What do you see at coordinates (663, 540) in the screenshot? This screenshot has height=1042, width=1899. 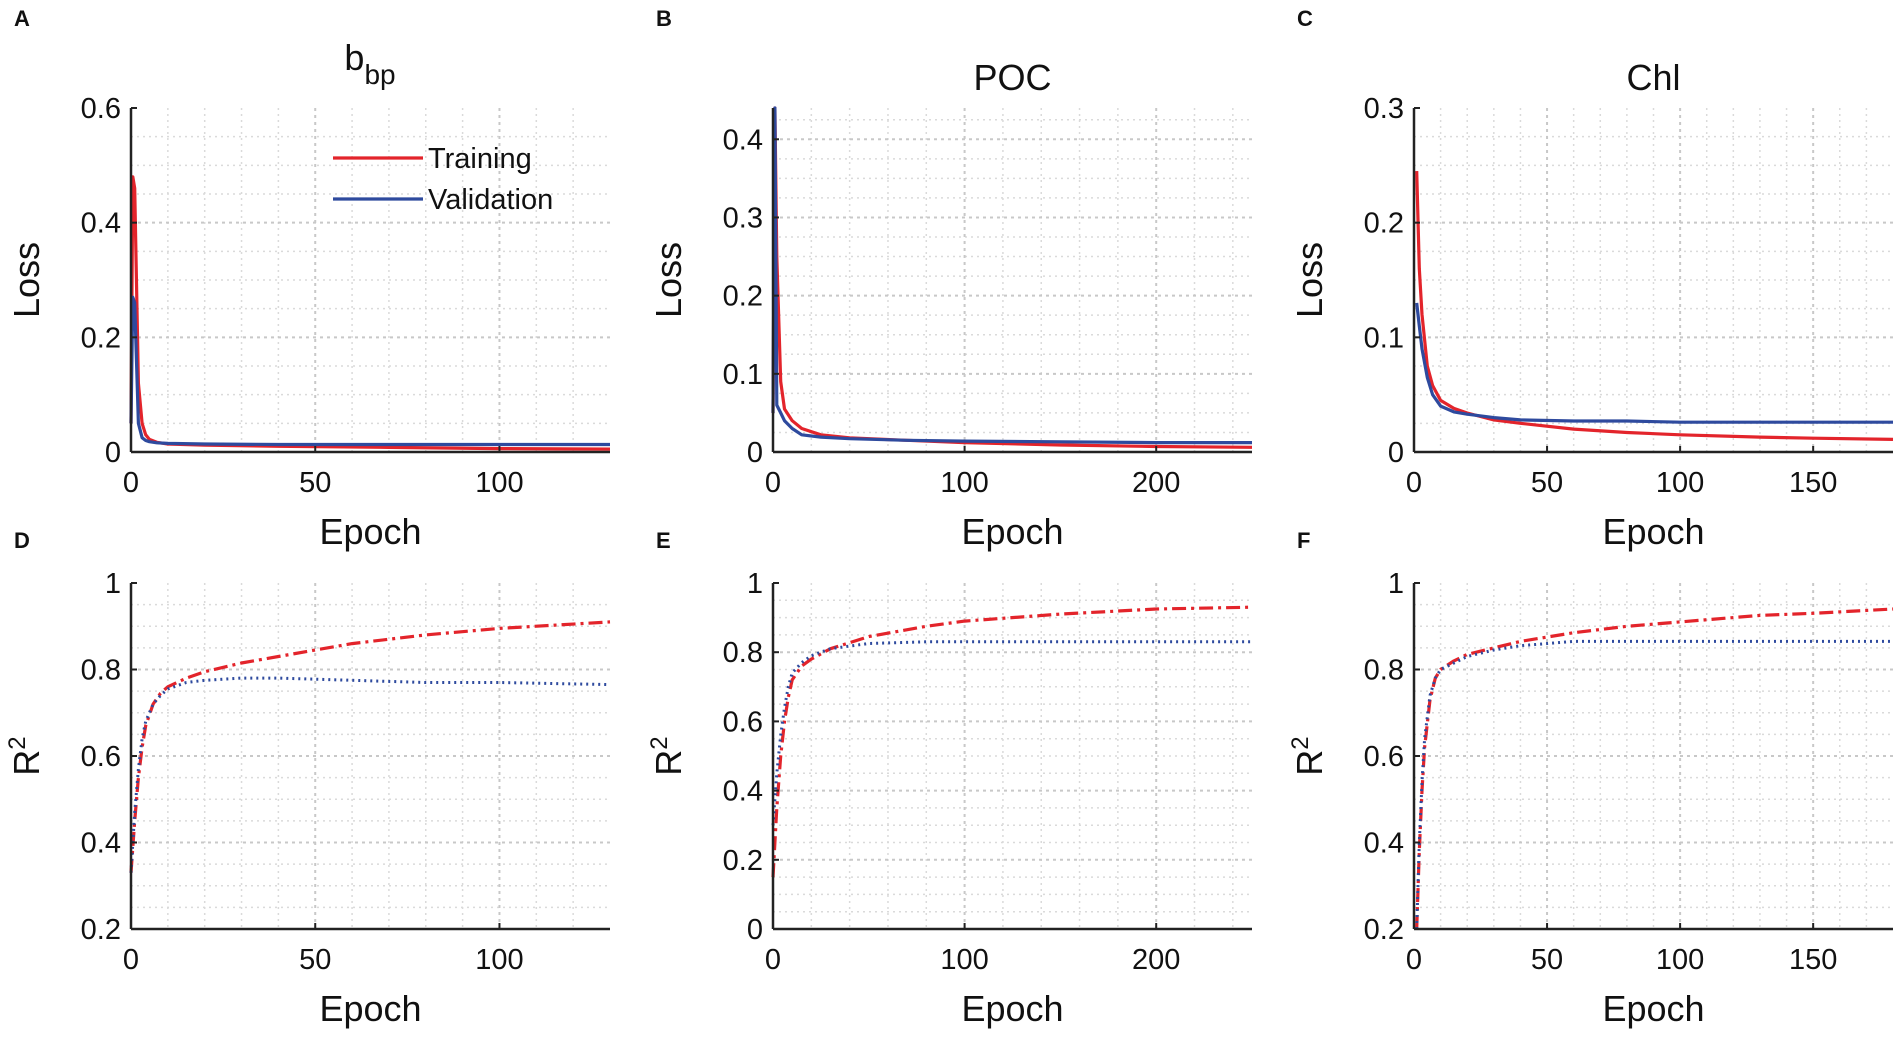 I see `panel-letter: E` at bounding box center [663, 540].